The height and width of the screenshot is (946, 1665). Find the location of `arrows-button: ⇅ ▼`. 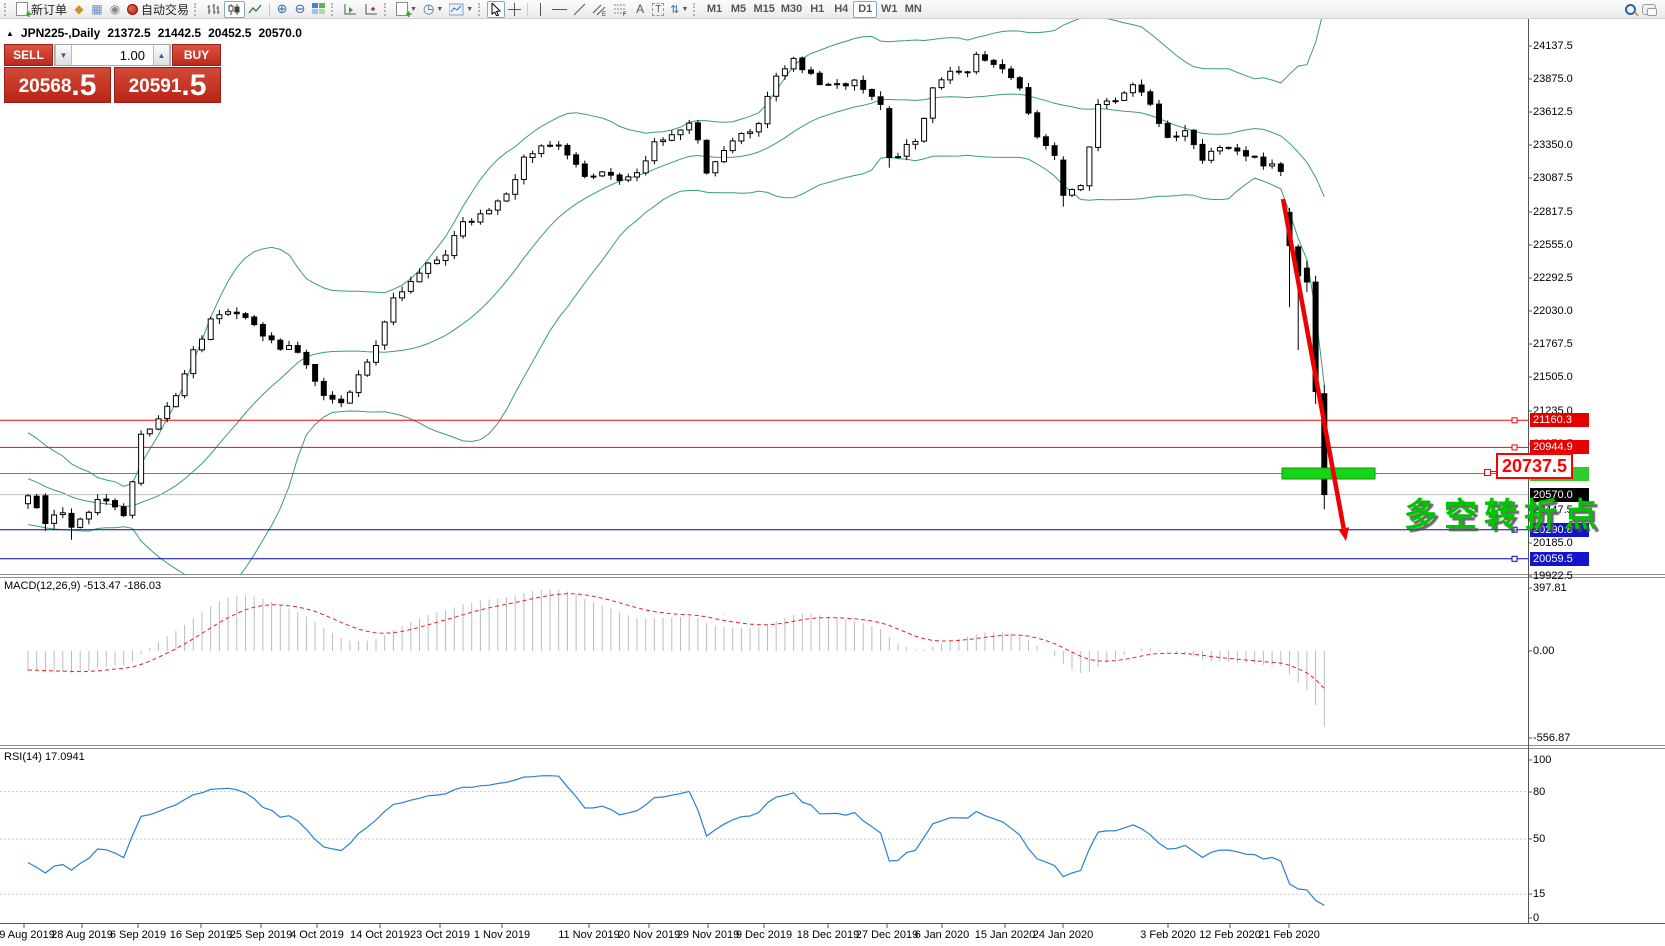

arrows-button: ⇅ ▼ is located at coordinates (679, 9).